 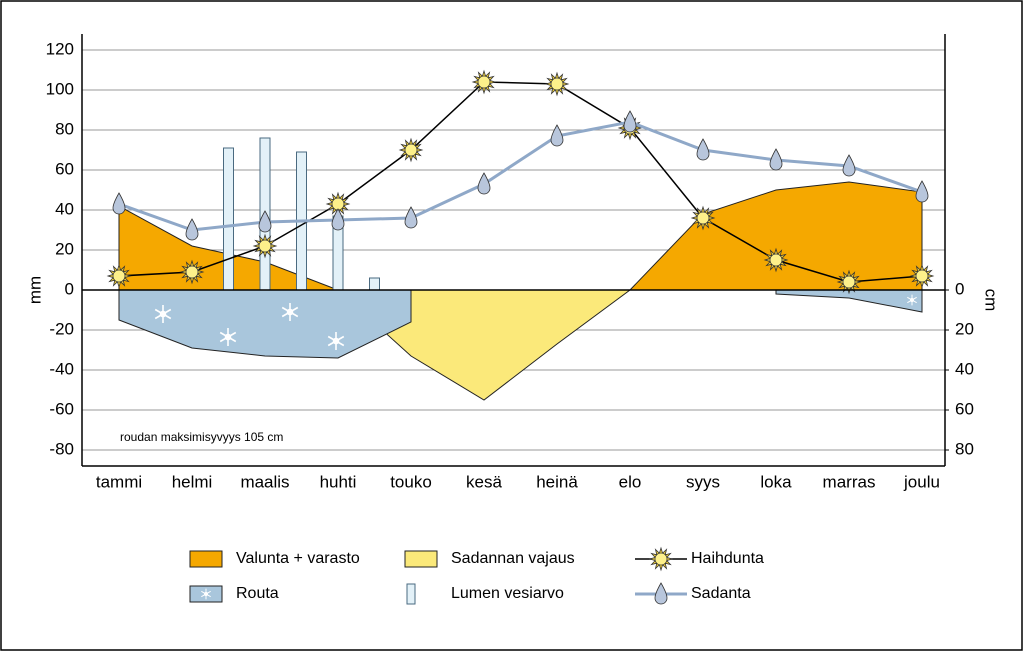 I want to click on legend-label: Sadanta, so click(x=721, y=593).